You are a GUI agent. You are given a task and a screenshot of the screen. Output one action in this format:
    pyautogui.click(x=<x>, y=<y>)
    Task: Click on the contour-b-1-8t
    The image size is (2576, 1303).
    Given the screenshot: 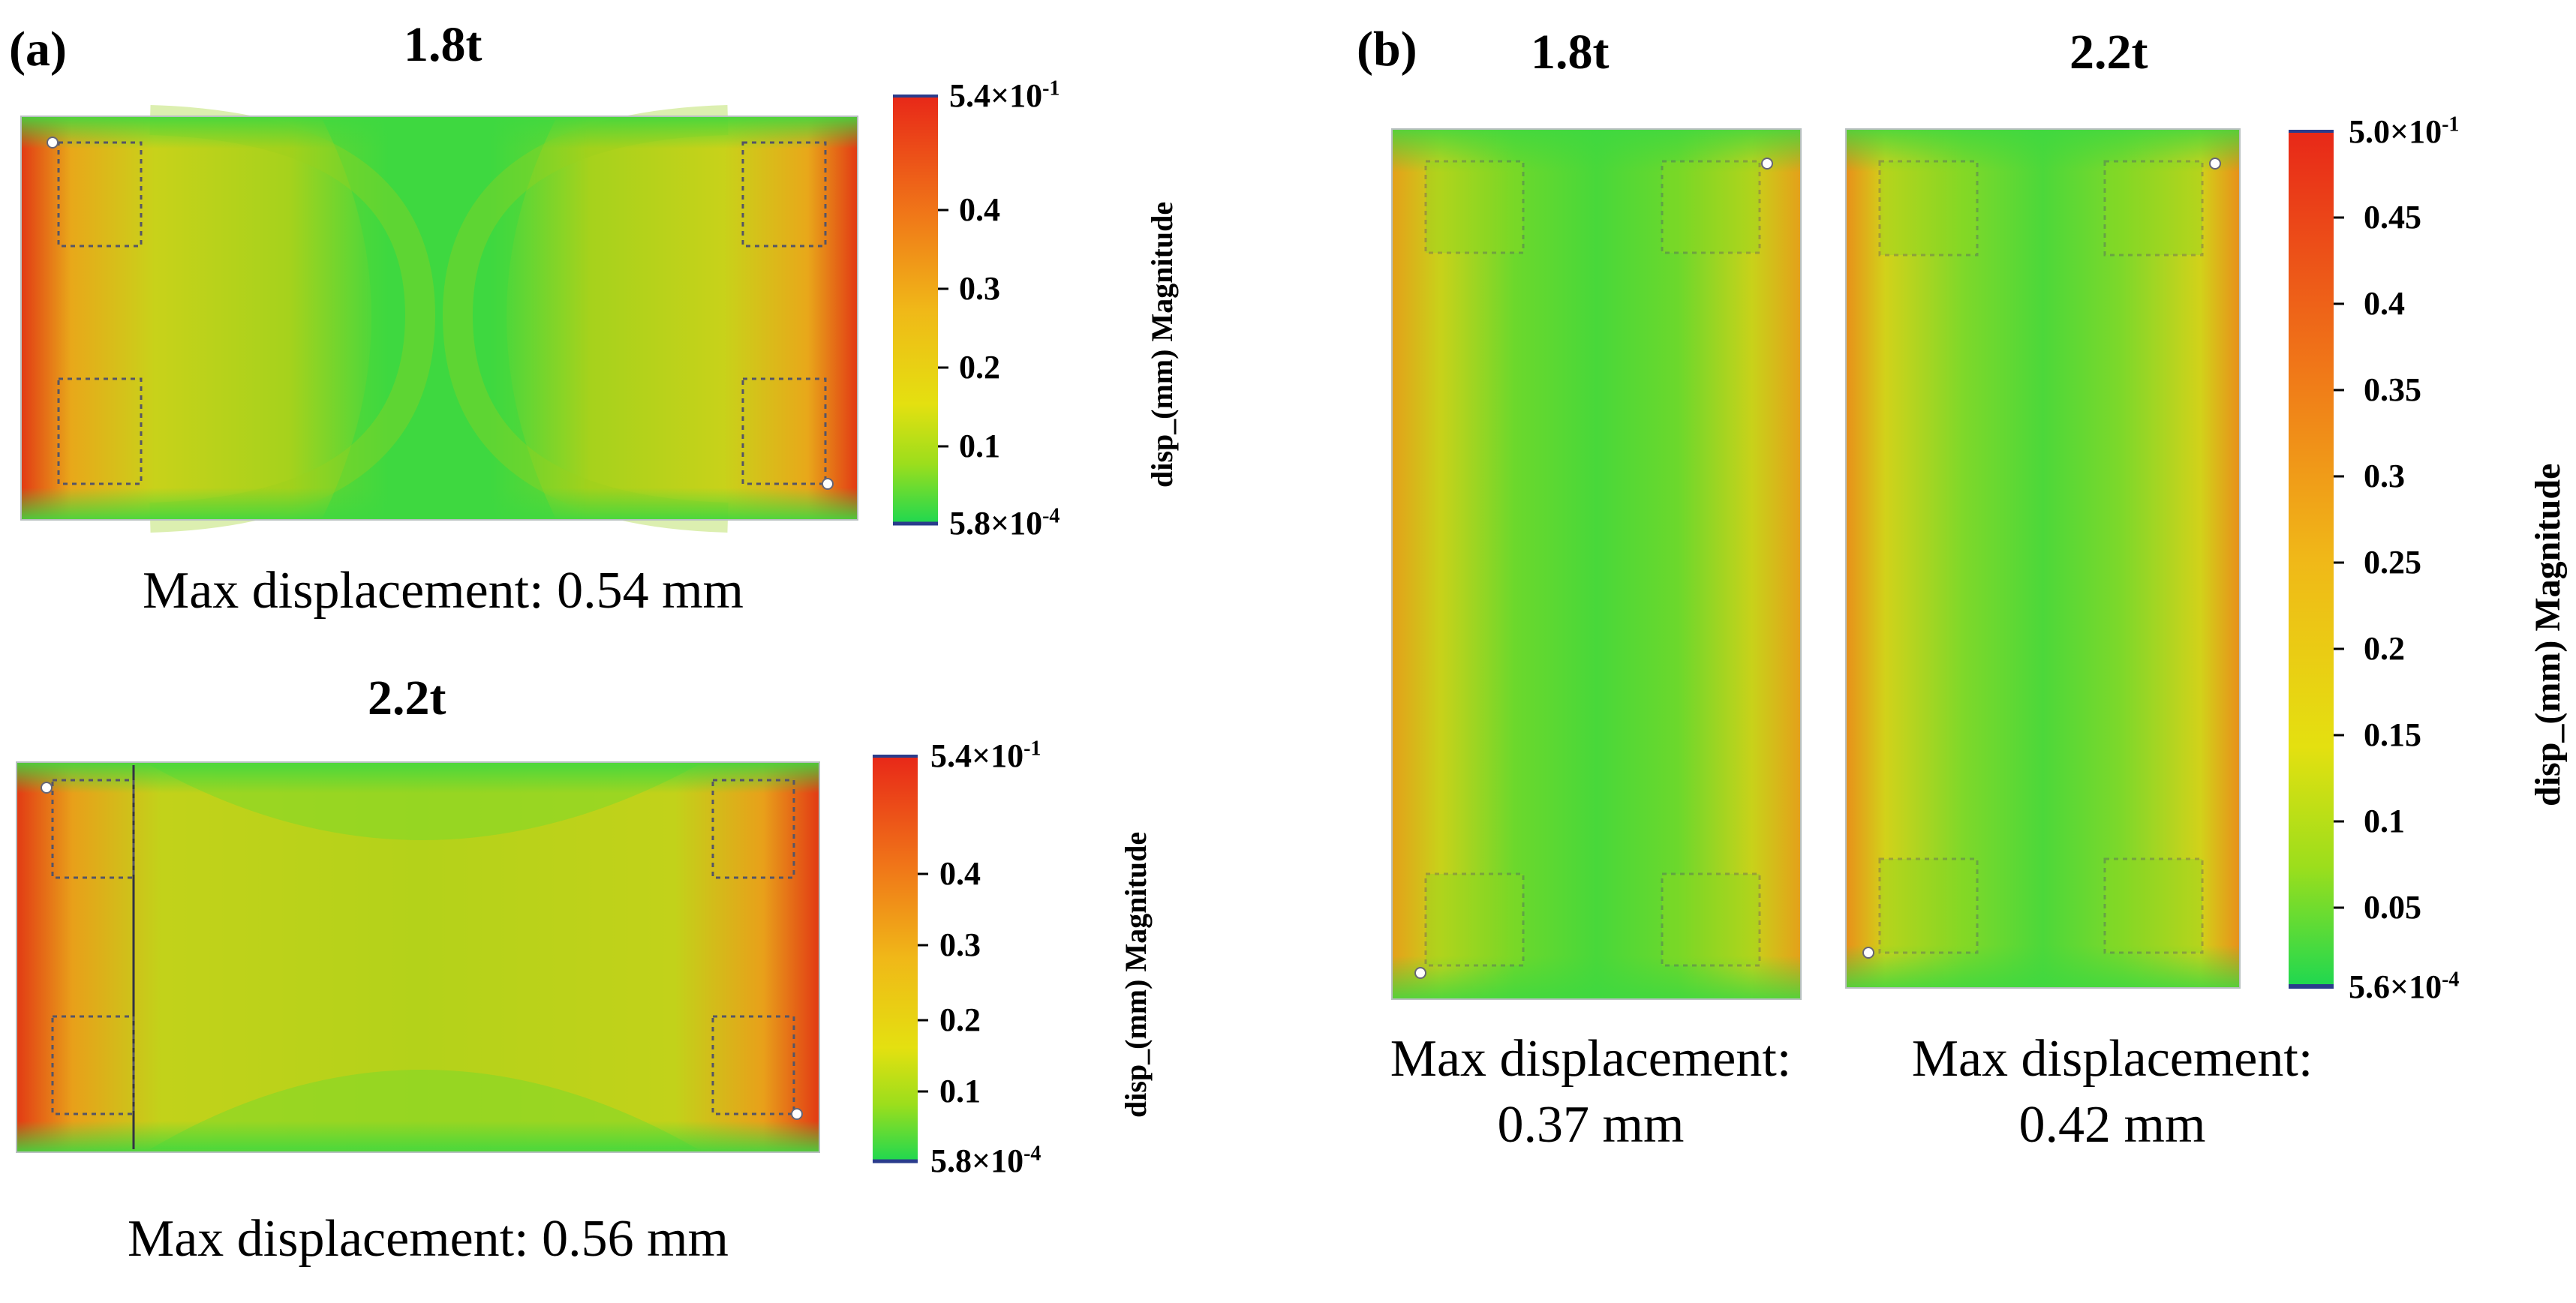 What is the action you would take?
    pyautogui.click(x=1596, y=564)
    